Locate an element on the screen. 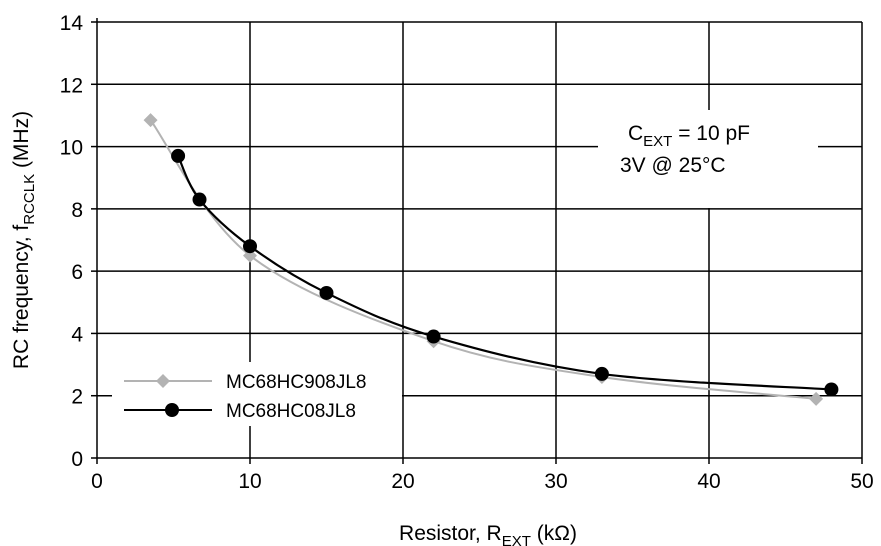 The width and height of the screenshot is (881, 546). annotation-box: CEXT = 10 pF 3V @ 25°C is located at coordinates (708, 159).